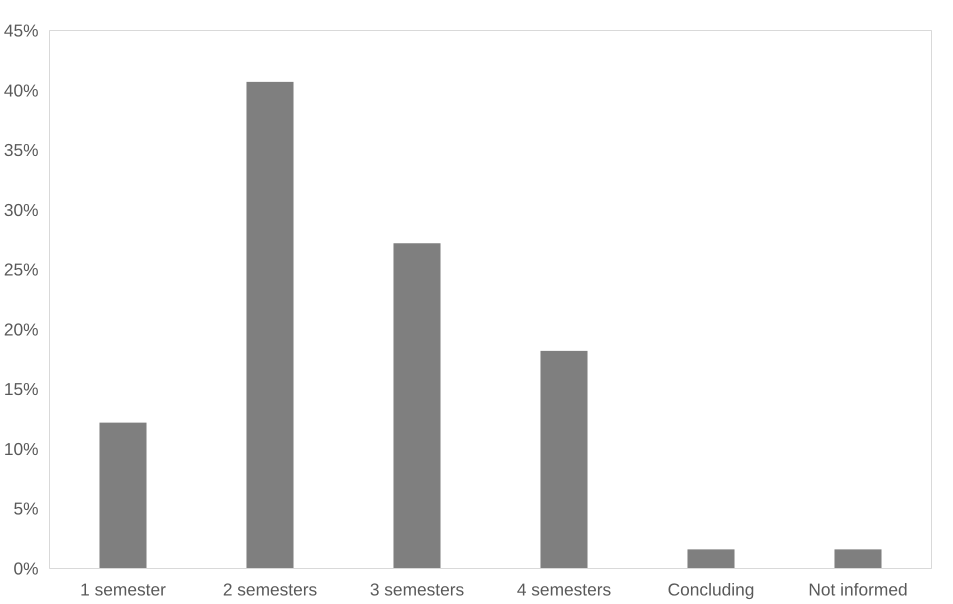 Image resolution: width=953 pixels, height=604 pixels. I want to click on y-tick-label: 45%, so click(21, 30).